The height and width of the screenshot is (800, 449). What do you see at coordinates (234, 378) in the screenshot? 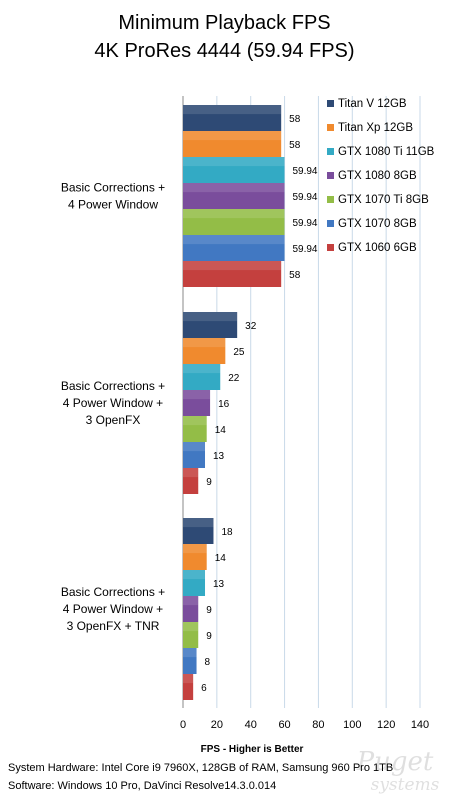
I see `bar-value-label: 22` at bounding box center [234, 378].